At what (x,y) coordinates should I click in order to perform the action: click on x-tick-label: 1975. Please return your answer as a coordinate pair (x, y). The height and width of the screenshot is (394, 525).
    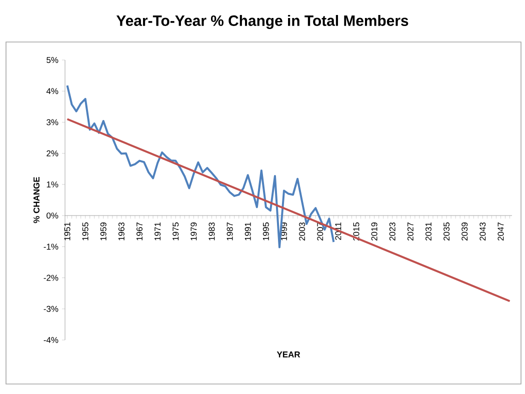
    Looking at the image, I should click on (175, 231).